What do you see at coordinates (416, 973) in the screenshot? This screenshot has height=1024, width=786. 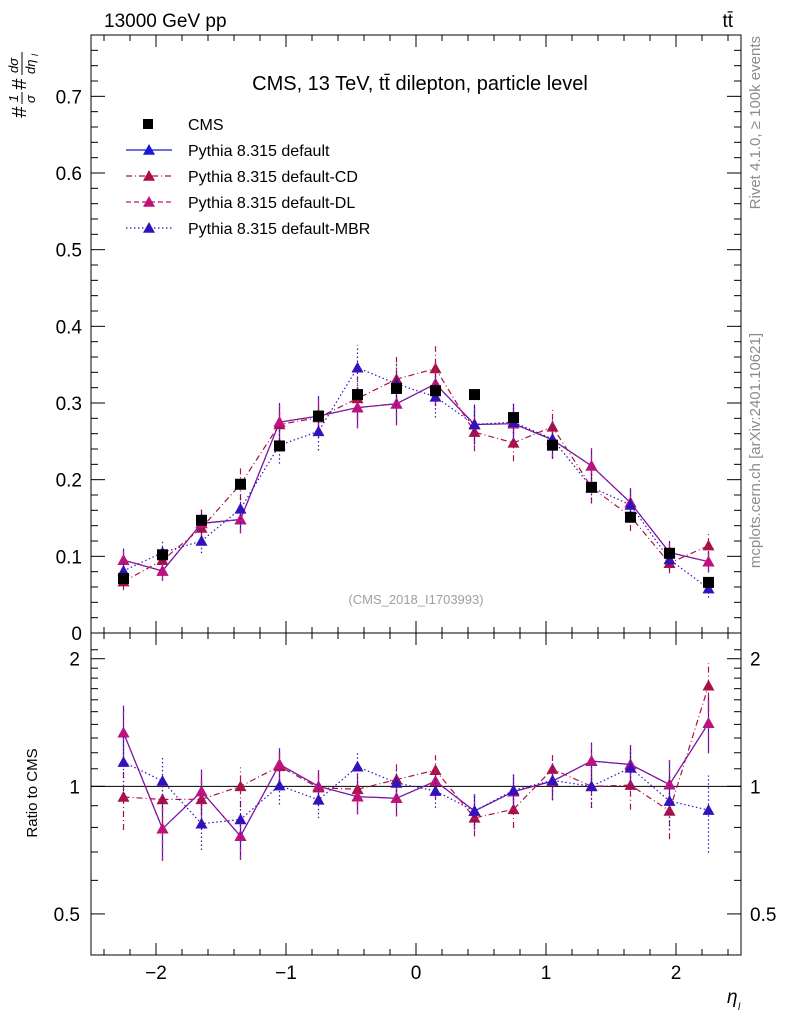 I see `x-tick-label: 0` at bounding box center [416, 973].